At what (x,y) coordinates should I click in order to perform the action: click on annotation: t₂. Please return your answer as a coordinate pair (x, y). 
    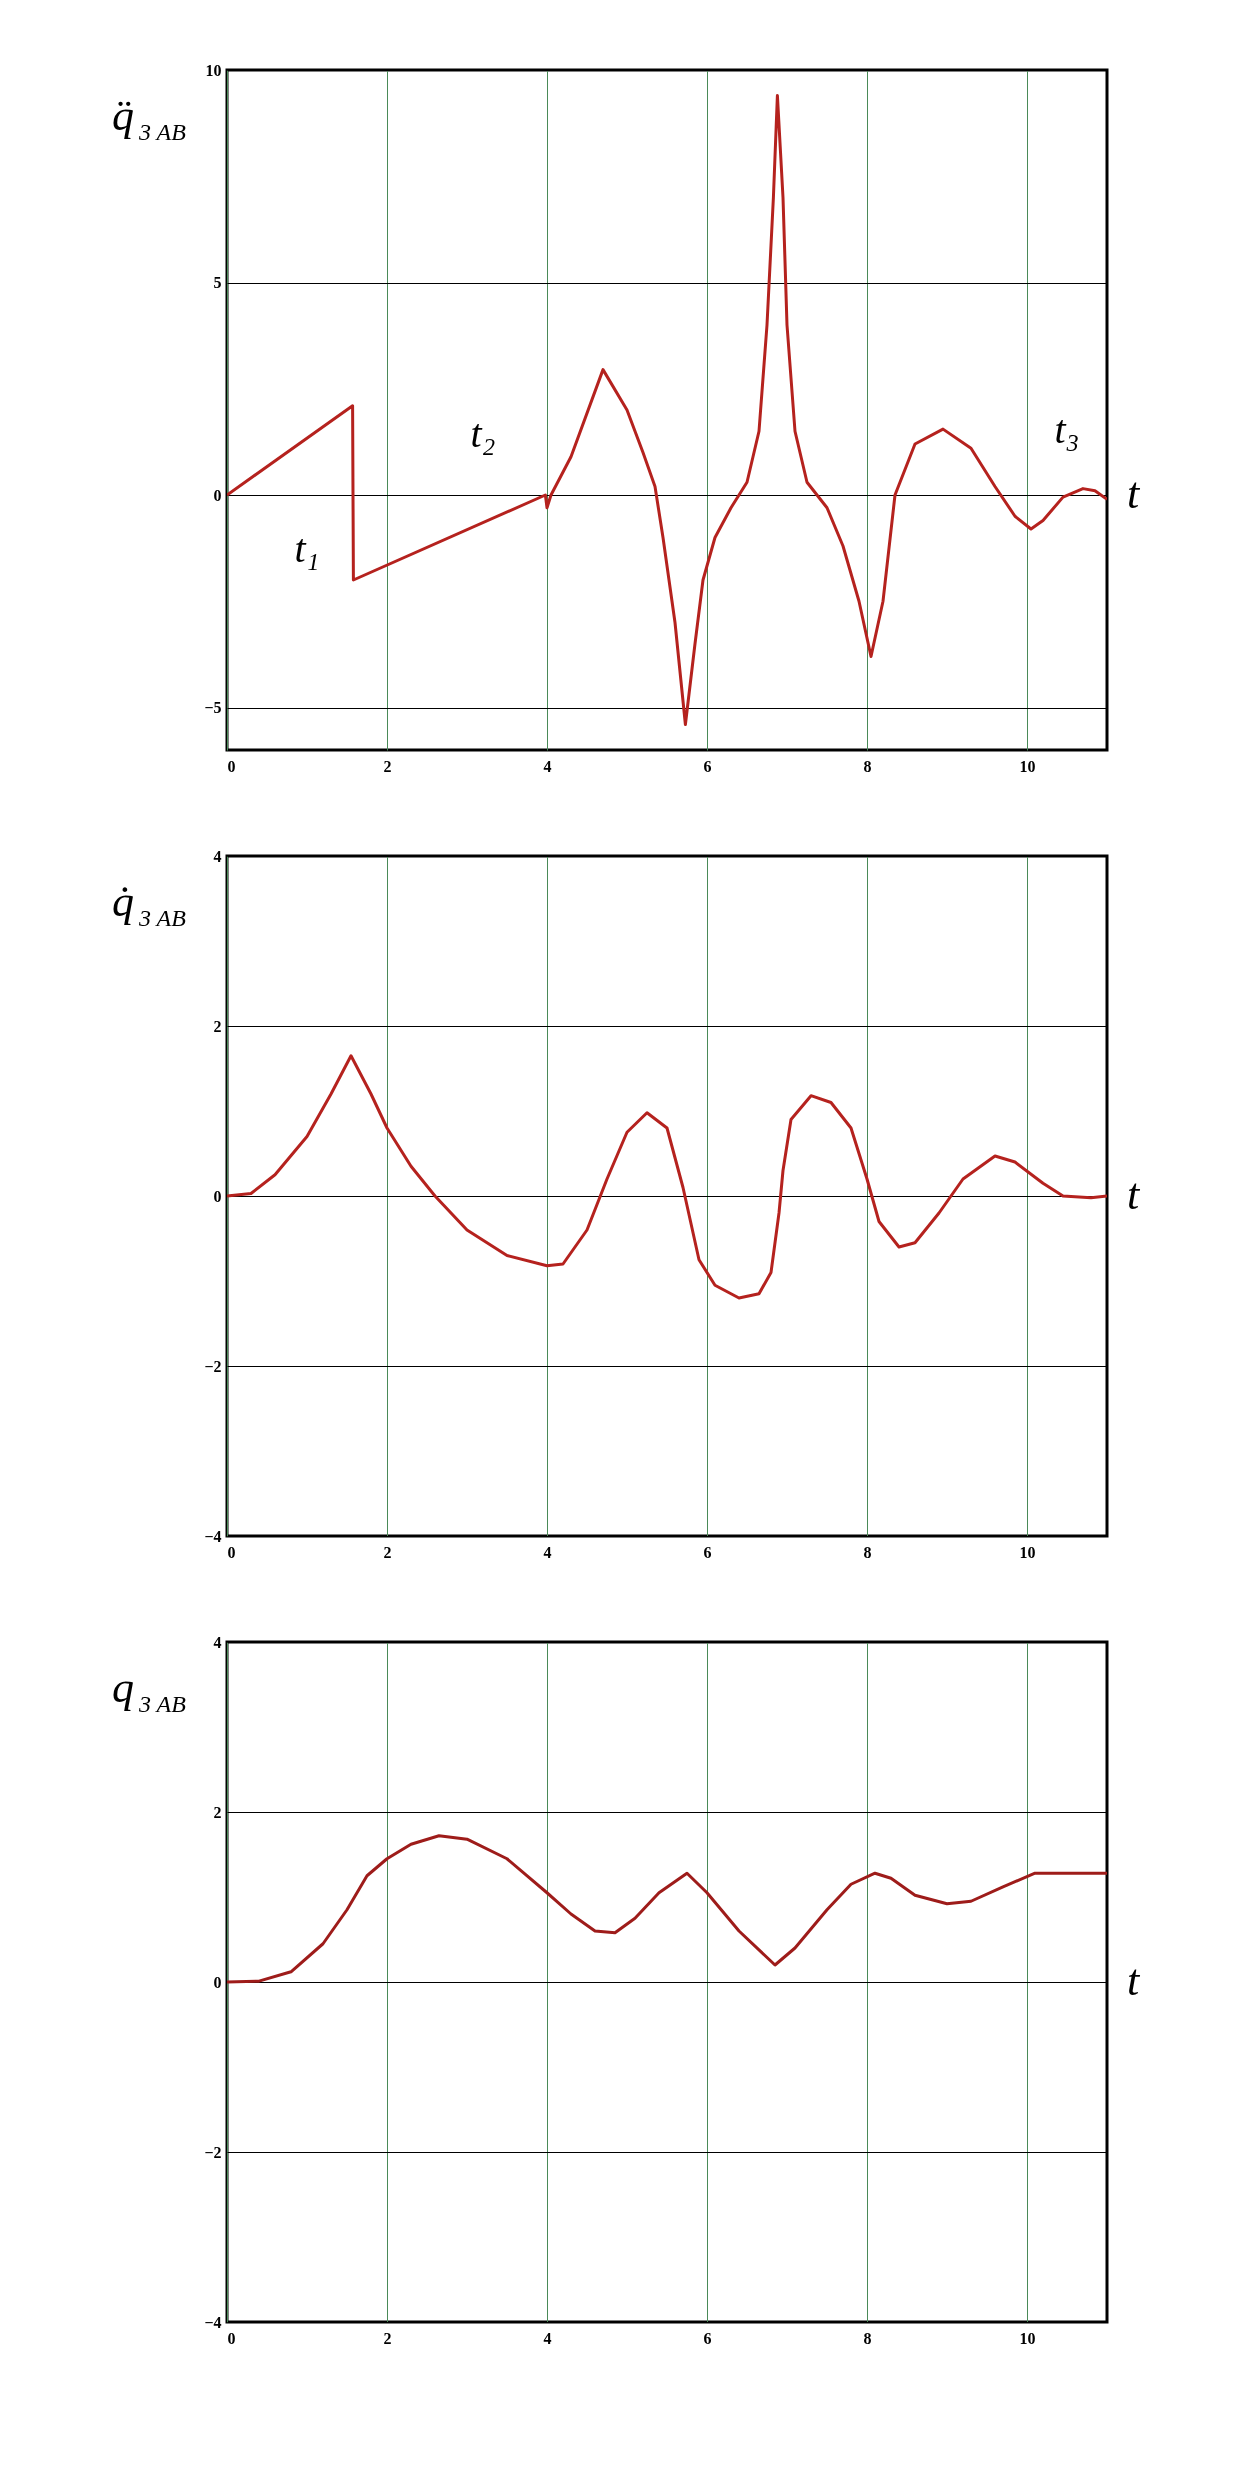
    Looking at the image, I should click on (483, 433).